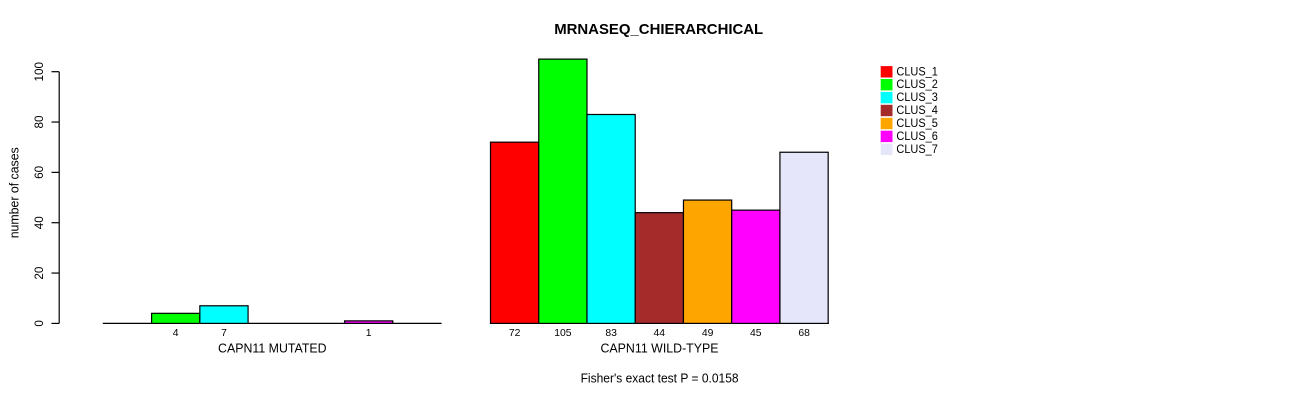 This screenshot has width=1290, height=400. What do you see at coordinates (39, 323) in the screenshot?
I see `svg-text: 0` at bounding box center [39, 323].